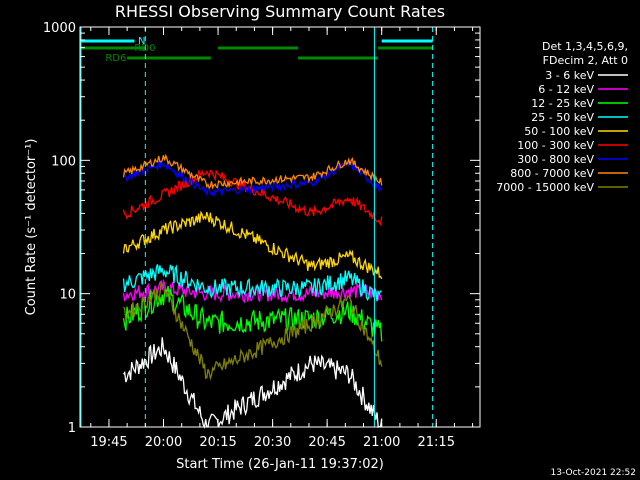  What do you see at coordinates (562, 103) in the screenshot?
I see `legend-label-3: 12 - 25 keV` at bounding box center [562, 103].